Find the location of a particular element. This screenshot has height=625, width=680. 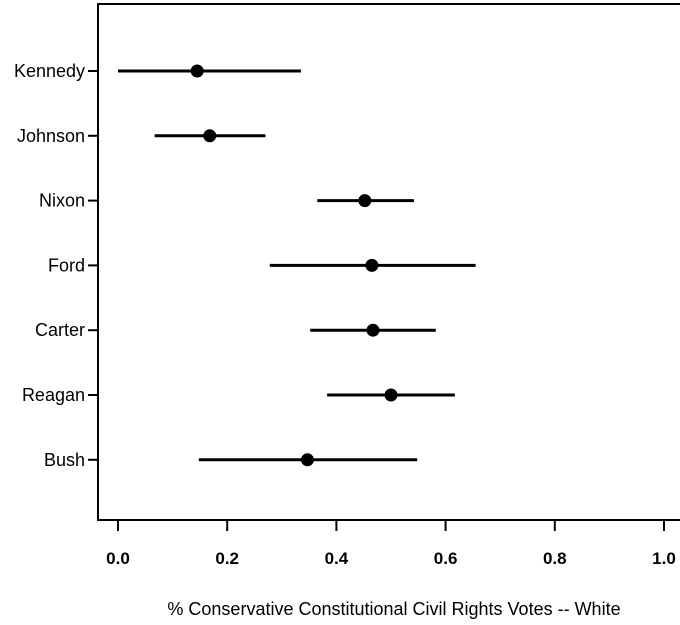

x-tick-label: 0.8 is located at coordinates (555, 558).